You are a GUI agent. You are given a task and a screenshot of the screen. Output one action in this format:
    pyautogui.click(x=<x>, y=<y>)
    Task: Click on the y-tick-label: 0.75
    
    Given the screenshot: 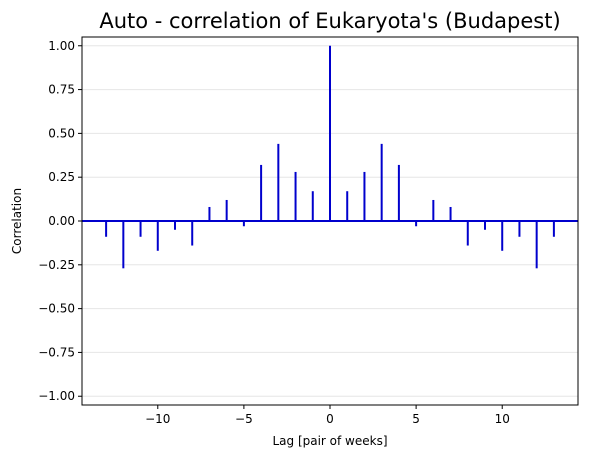 What is the action you would take?
    pyautogui.click(x=61, y=90)
    